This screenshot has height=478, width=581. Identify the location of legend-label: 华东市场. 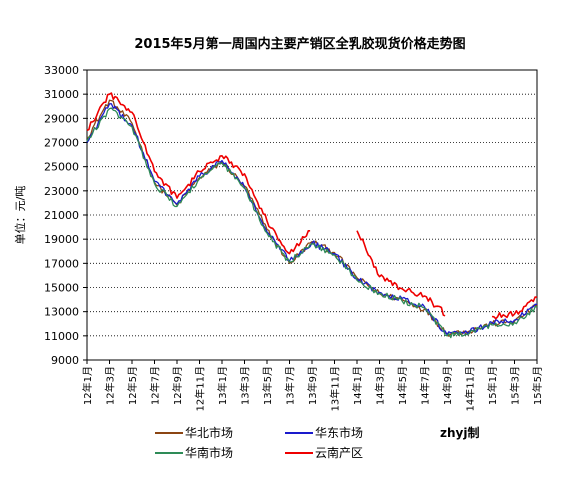
(339, 432).